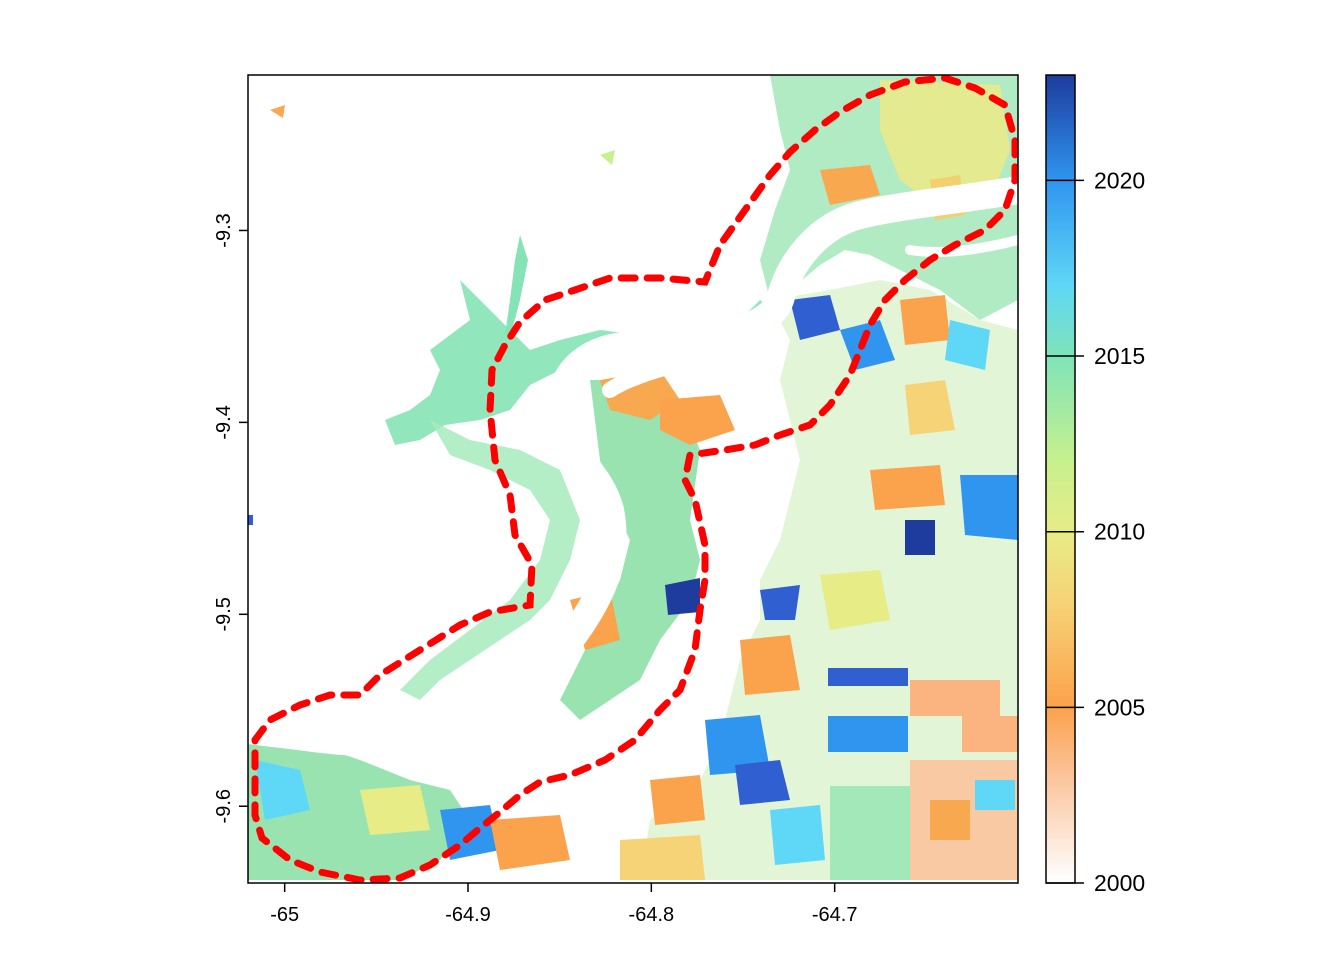  Describe the element at coordinates (1119, 707) in the screenshot. I see `legend-tick-label: 2005` at that location.